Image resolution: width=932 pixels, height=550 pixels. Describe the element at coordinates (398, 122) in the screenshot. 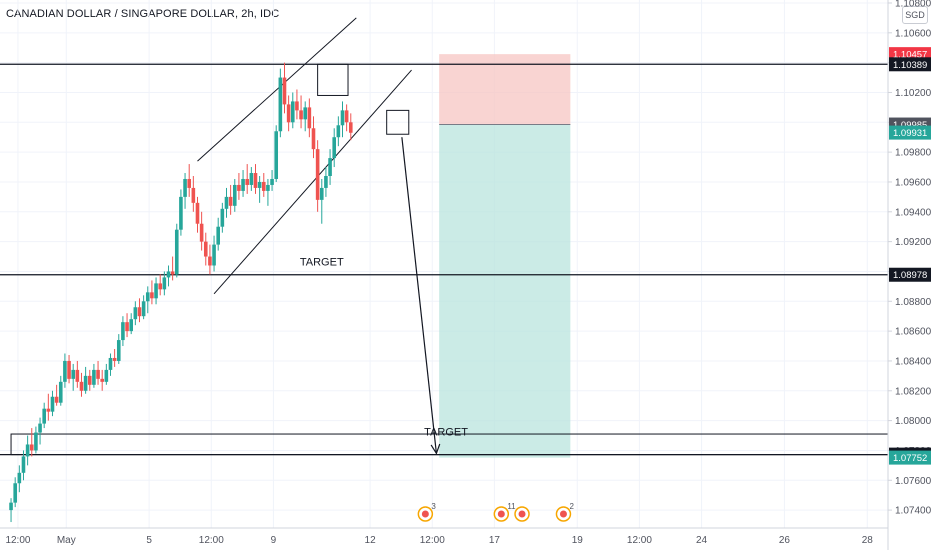

I see `small-box` at that location.